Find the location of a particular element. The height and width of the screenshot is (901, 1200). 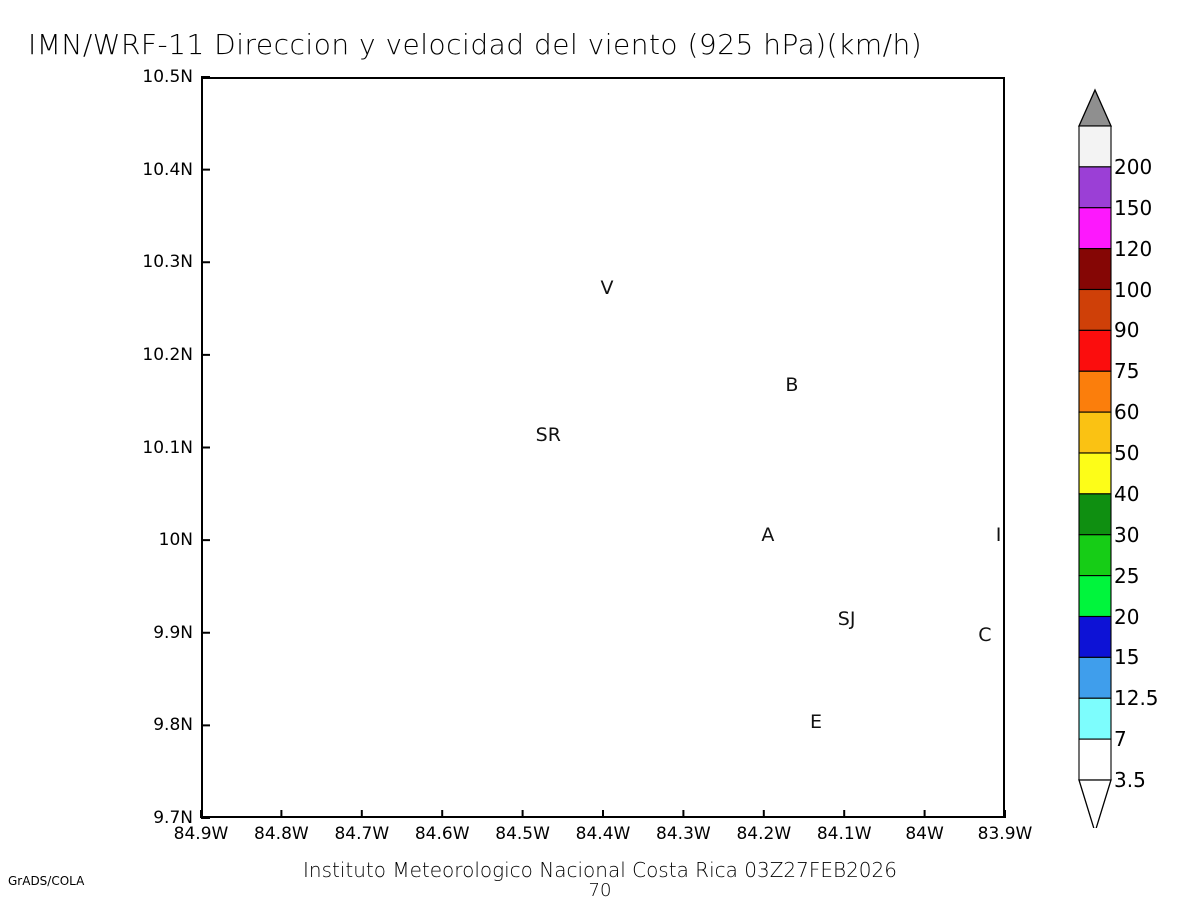

colorbar-tick-label: 40 is located at coordinates (1126, 494).